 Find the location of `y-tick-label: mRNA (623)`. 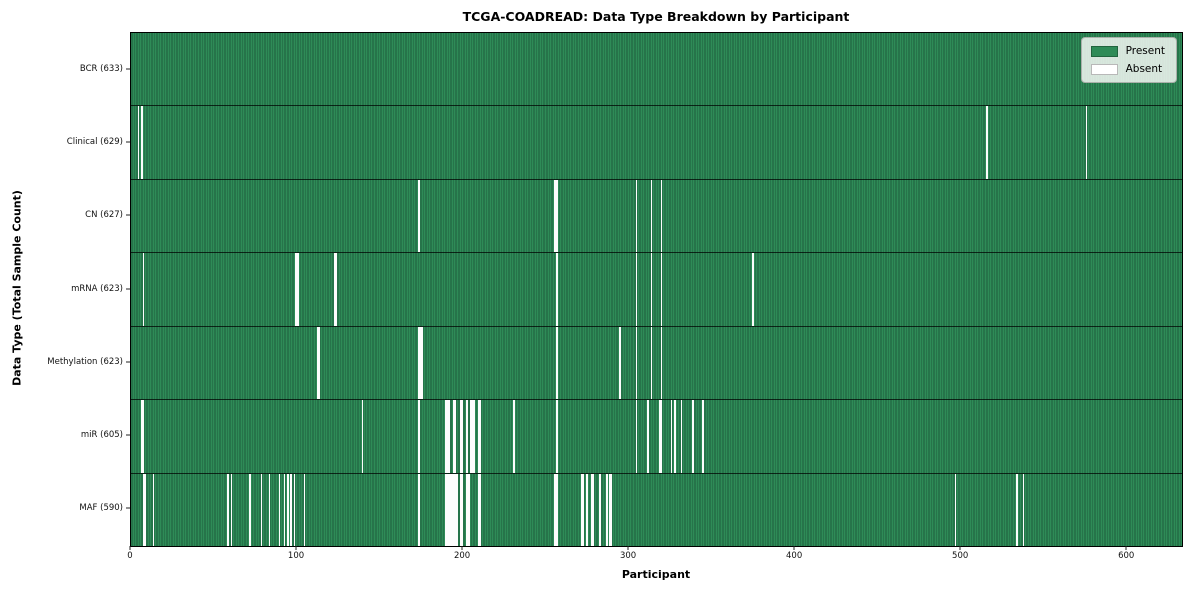

y-tick-label: mRNA (623) is located at coordinates (97, 288).